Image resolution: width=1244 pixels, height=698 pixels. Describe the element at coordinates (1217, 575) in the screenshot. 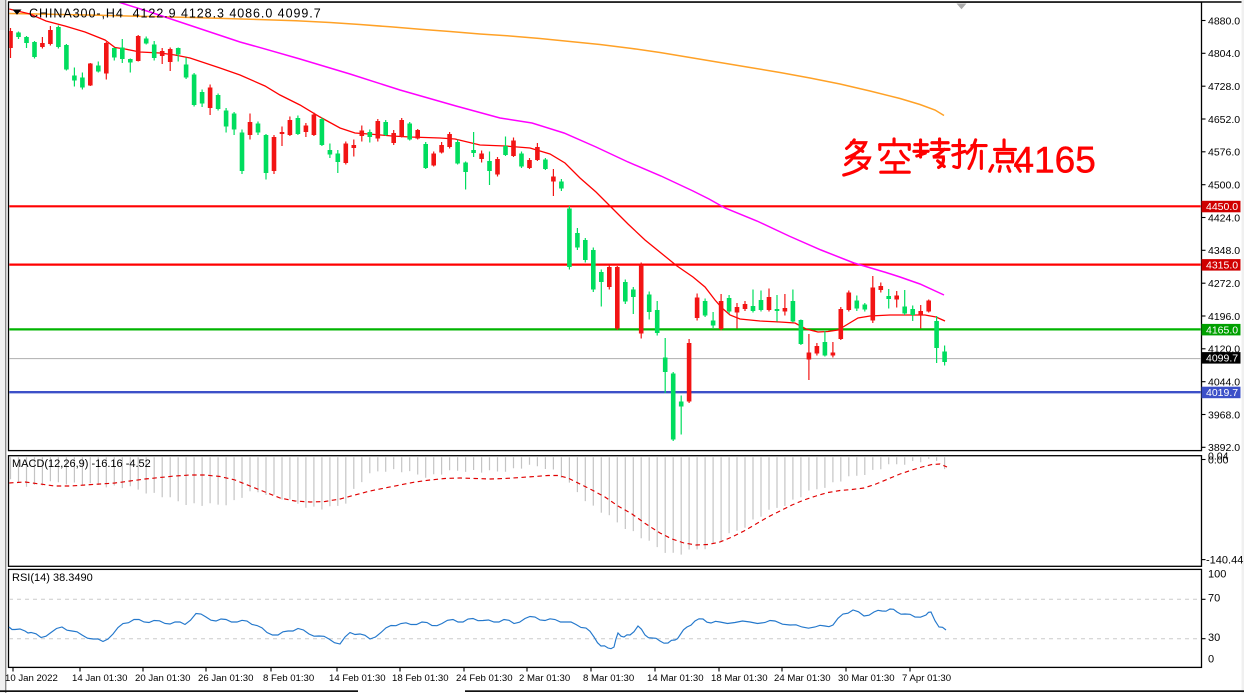

I see `svg-text: 100` at that location.